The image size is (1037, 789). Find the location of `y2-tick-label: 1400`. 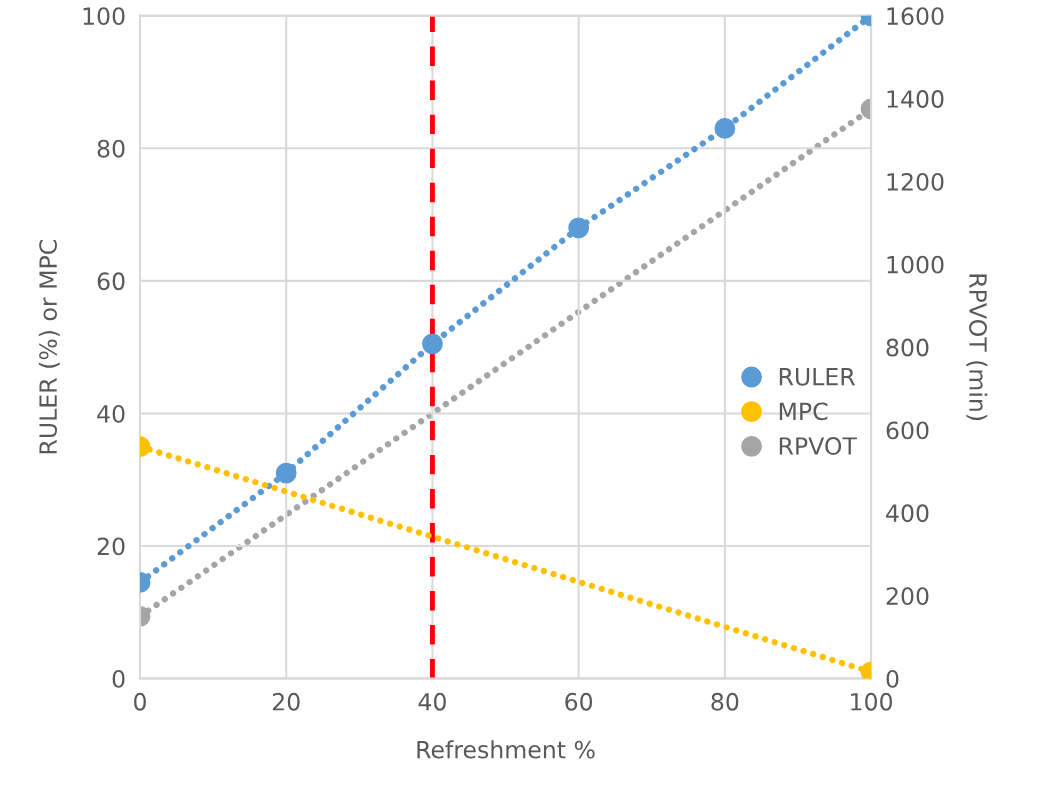

y2-tick-label: 1400 is located at coordinates (915, 99).